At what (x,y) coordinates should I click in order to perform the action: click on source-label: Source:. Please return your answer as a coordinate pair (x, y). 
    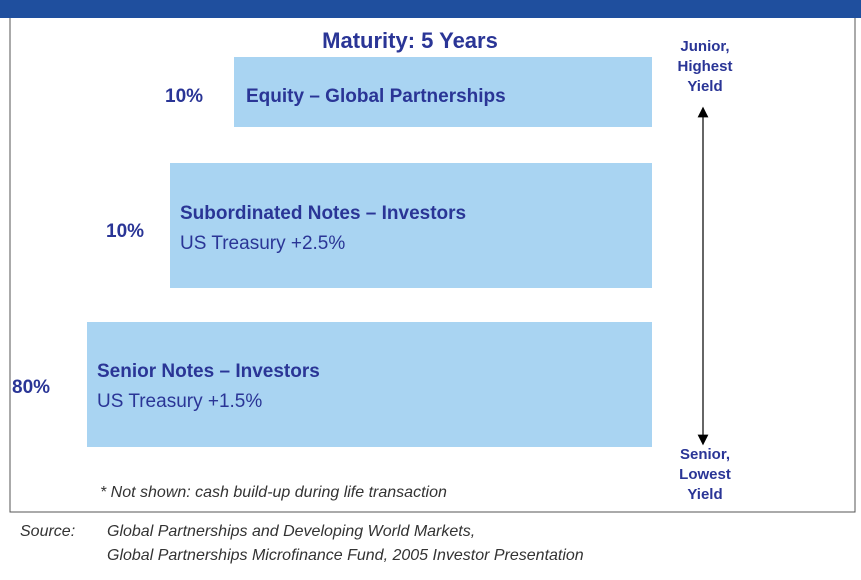
    Looking at the image, I should click on (47, 531).